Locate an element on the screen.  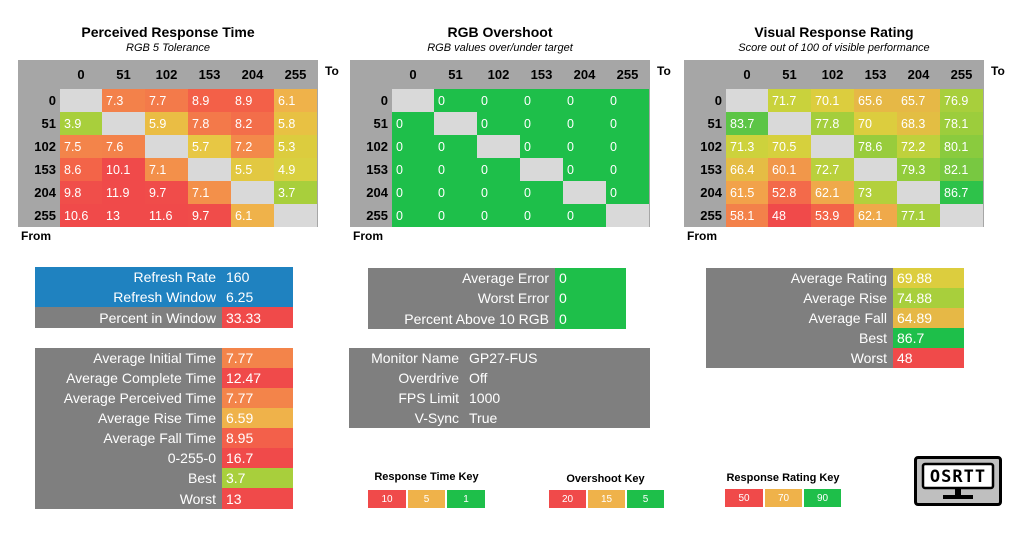
avg-perceived-time-value: 7.77 is located at coordinates (257, 398).